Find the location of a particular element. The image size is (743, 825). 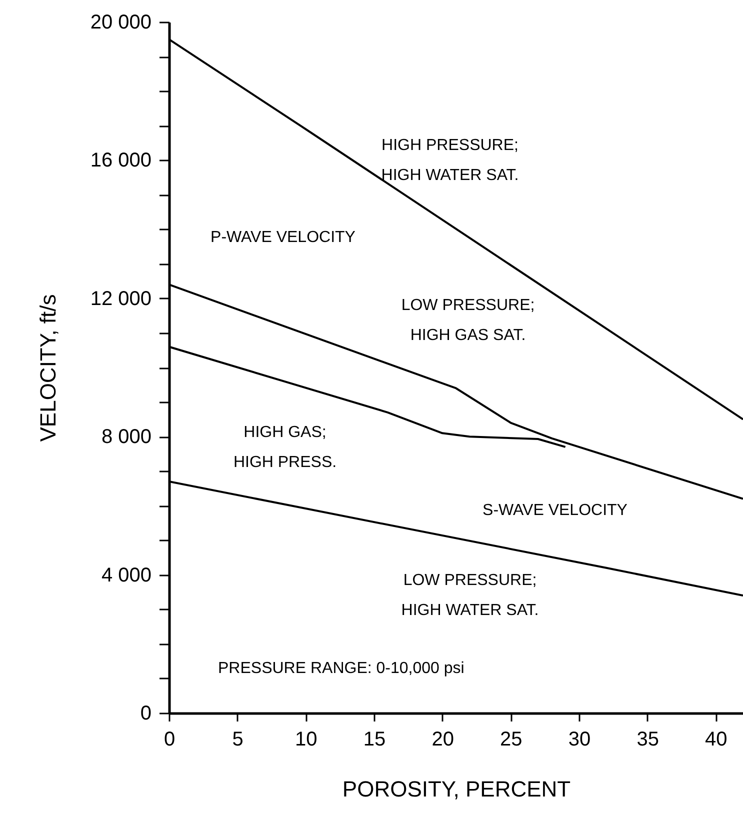

y-tick-label: 8 000 is located at coordinates (126, 437).